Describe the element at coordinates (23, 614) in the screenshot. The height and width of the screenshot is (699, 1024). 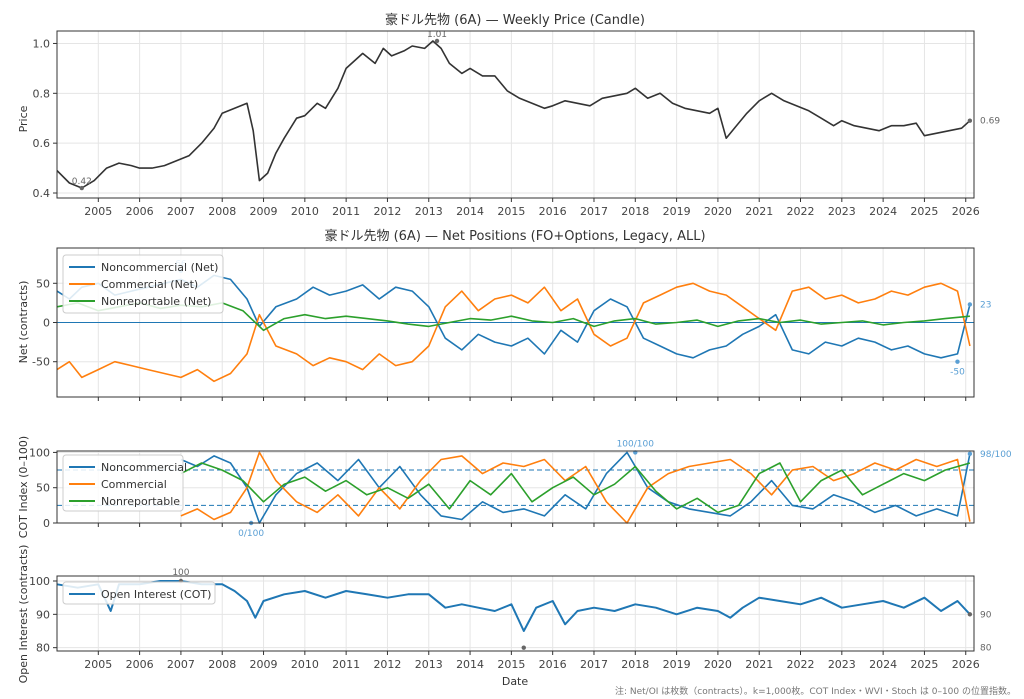
I see `oi-ylabel: Open Interest (contracts)` at that location.